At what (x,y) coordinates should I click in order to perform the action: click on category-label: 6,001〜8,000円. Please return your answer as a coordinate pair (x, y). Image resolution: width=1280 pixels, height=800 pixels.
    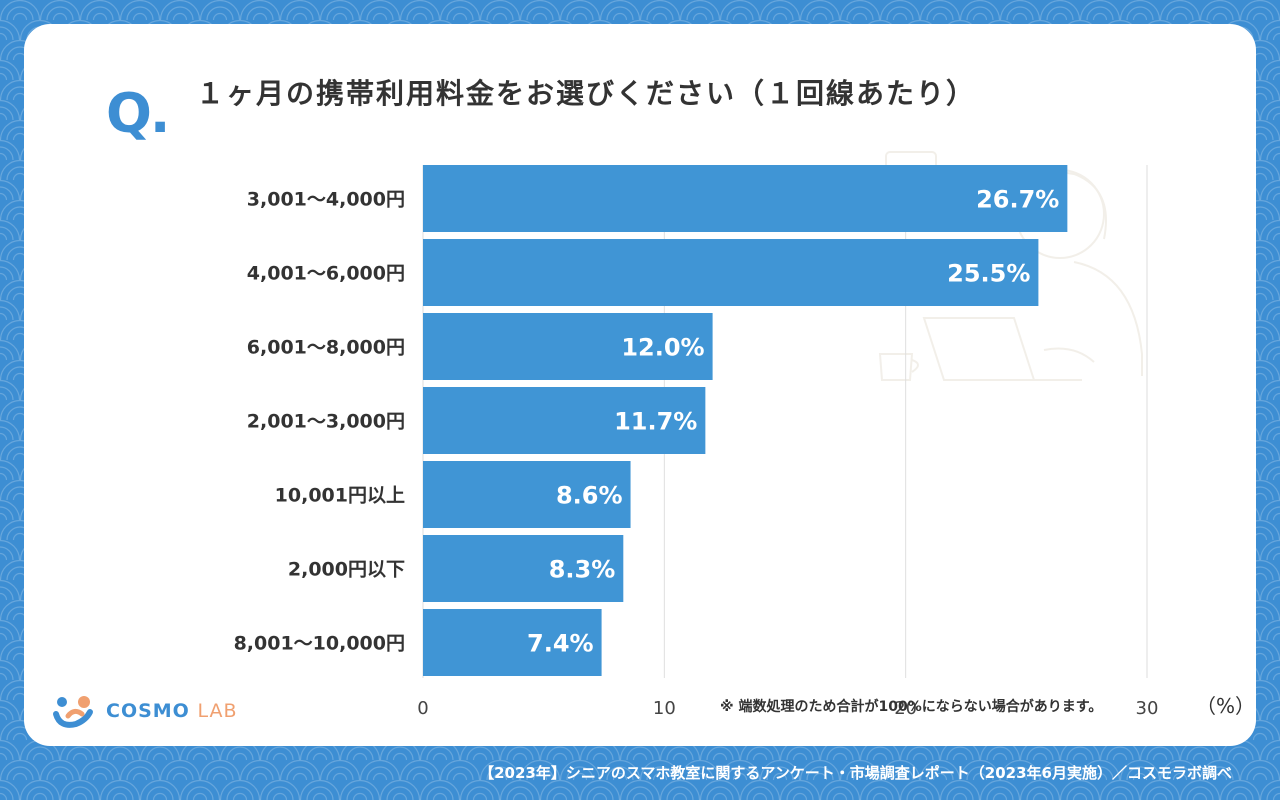
    Looking at the image, I should click on (326, 348).